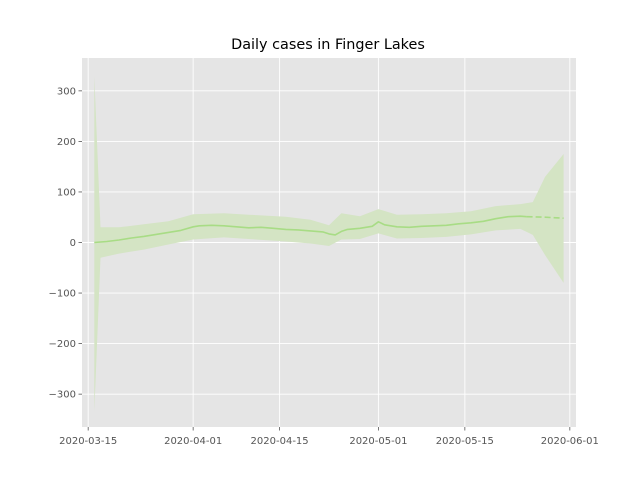 The width and height of the screenshot is (640, 480). I want to click on y-tick-label: 300, so click(66, 91).